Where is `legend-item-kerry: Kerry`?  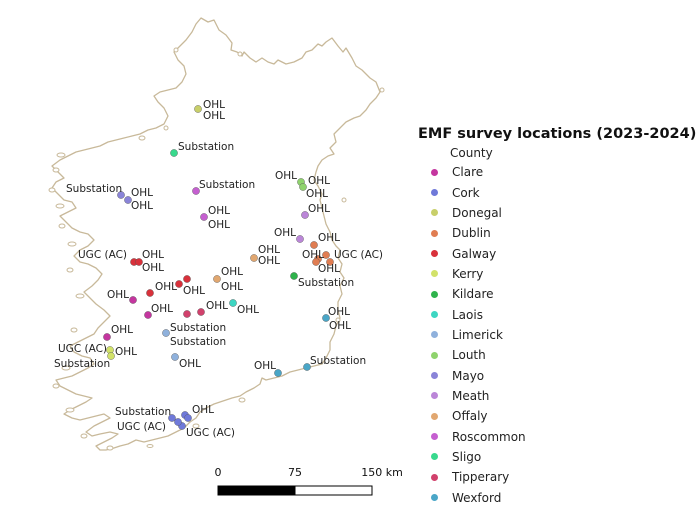
legend-item-kerry: Kerry is located at coordinates (558, 274).